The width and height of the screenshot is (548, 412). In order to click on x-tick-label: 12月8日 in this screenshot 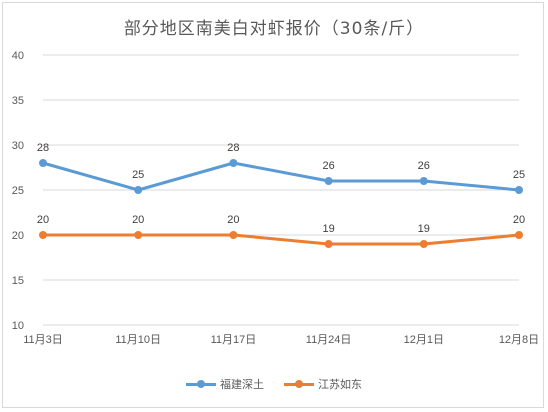, I will do `click(519, 340)`.